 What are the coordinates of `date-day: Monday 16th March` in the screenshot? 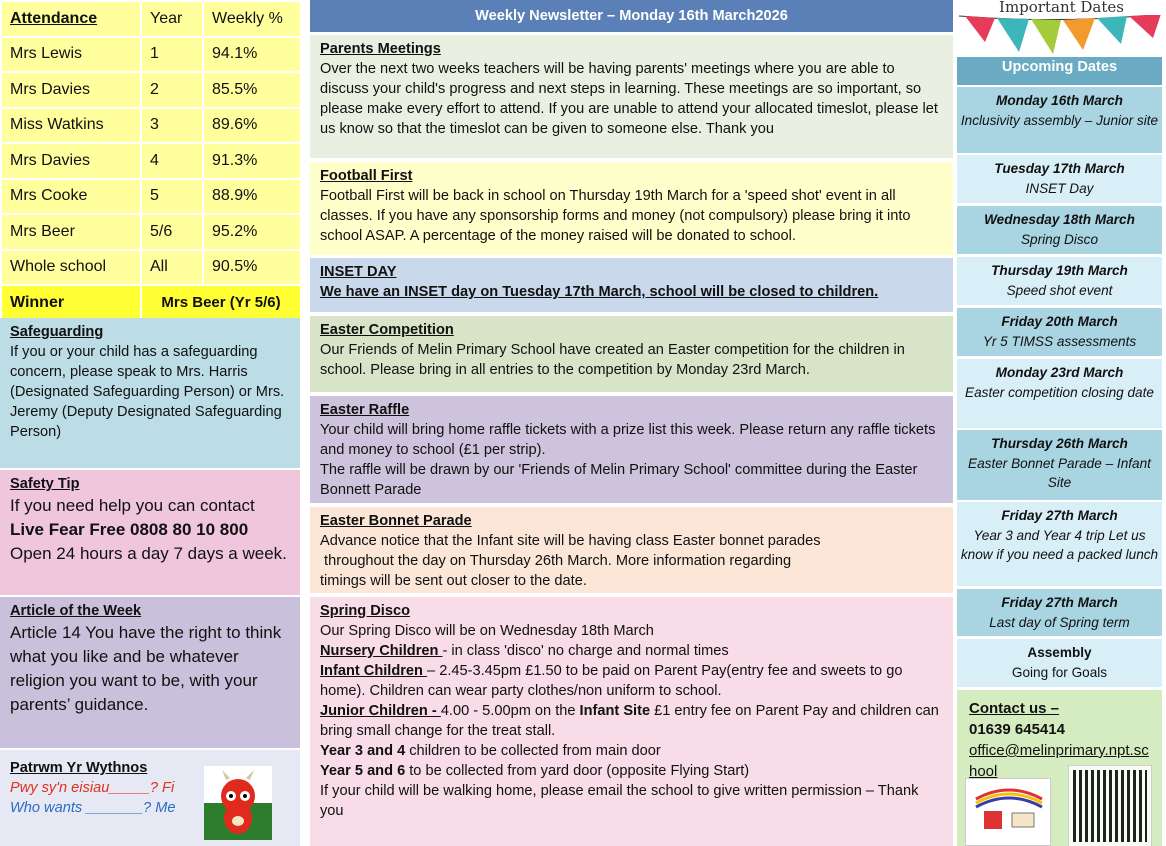 It's located at (1059, 100).